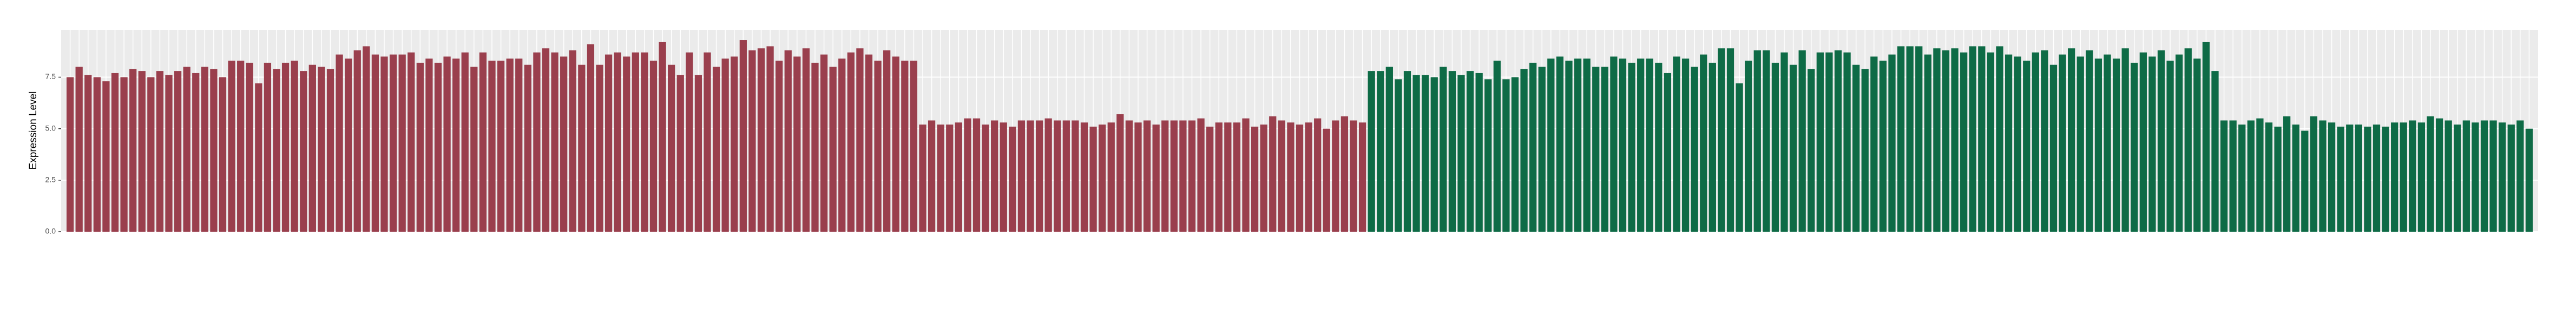 The image size is (2576, 314). Describe the element at coordinates (50, 127) in the screenshot. I see `y-tick-label: 5.0` at that location.